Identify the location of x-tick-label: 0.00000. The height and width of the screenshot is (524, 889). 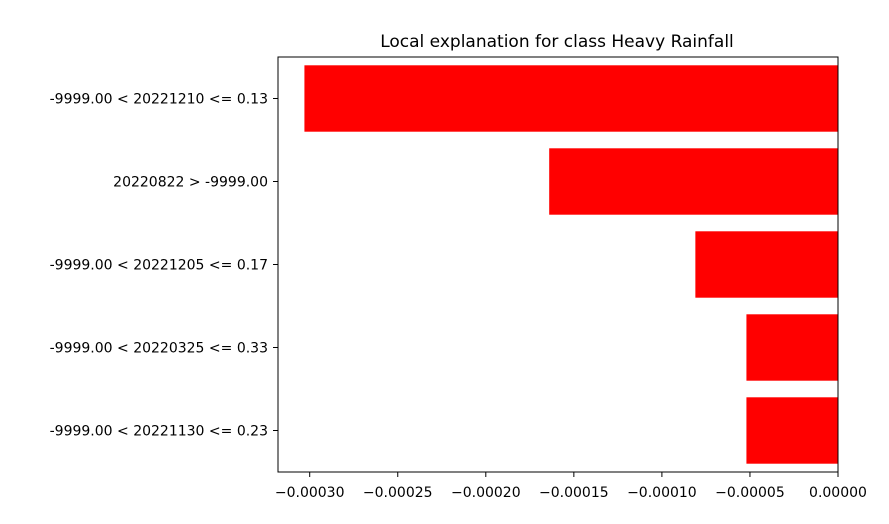
(838, 493).